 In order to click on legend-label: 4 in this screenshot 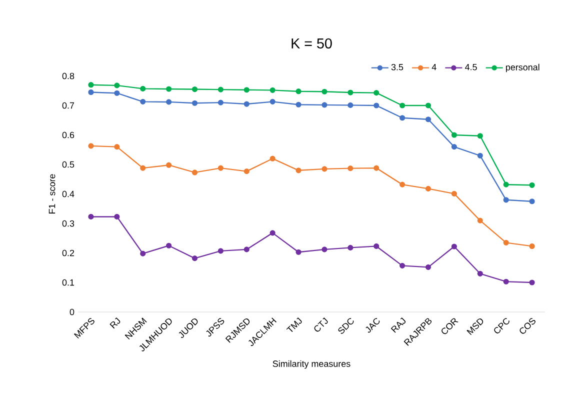, I will do `click(434, 67)`.